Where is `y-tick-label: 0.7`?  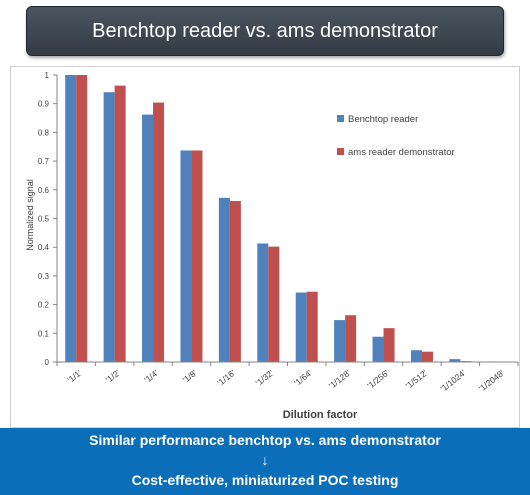
y-tick-label: 0.7 is located at coordinates (44, 161).